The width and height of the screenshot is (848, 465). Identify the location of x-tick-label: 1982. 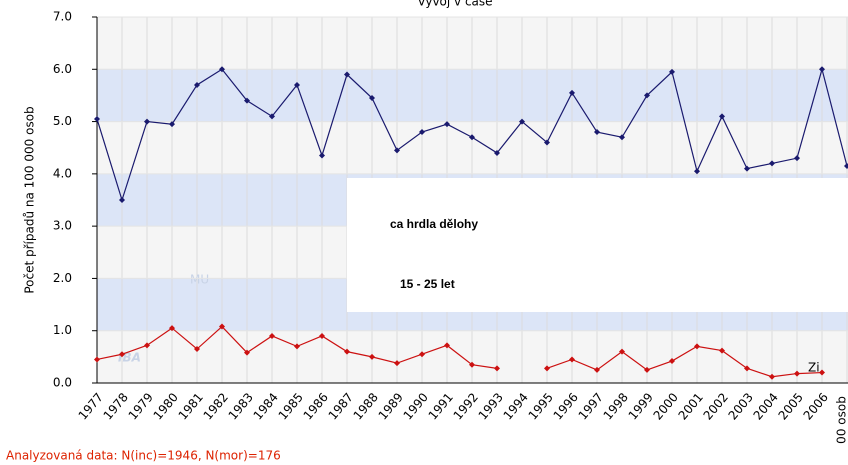
(216, 406).